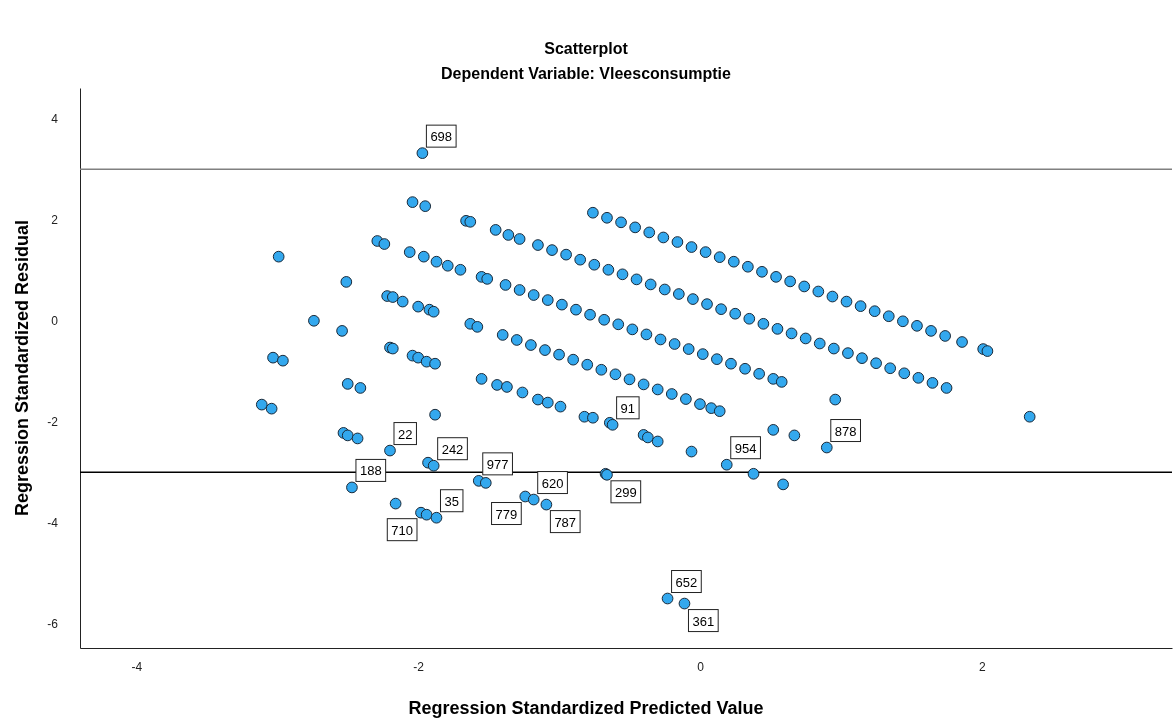  Describe the element at coordinates (419, 666) in the screenshot. I see `x-tick-label: -2` at that location.